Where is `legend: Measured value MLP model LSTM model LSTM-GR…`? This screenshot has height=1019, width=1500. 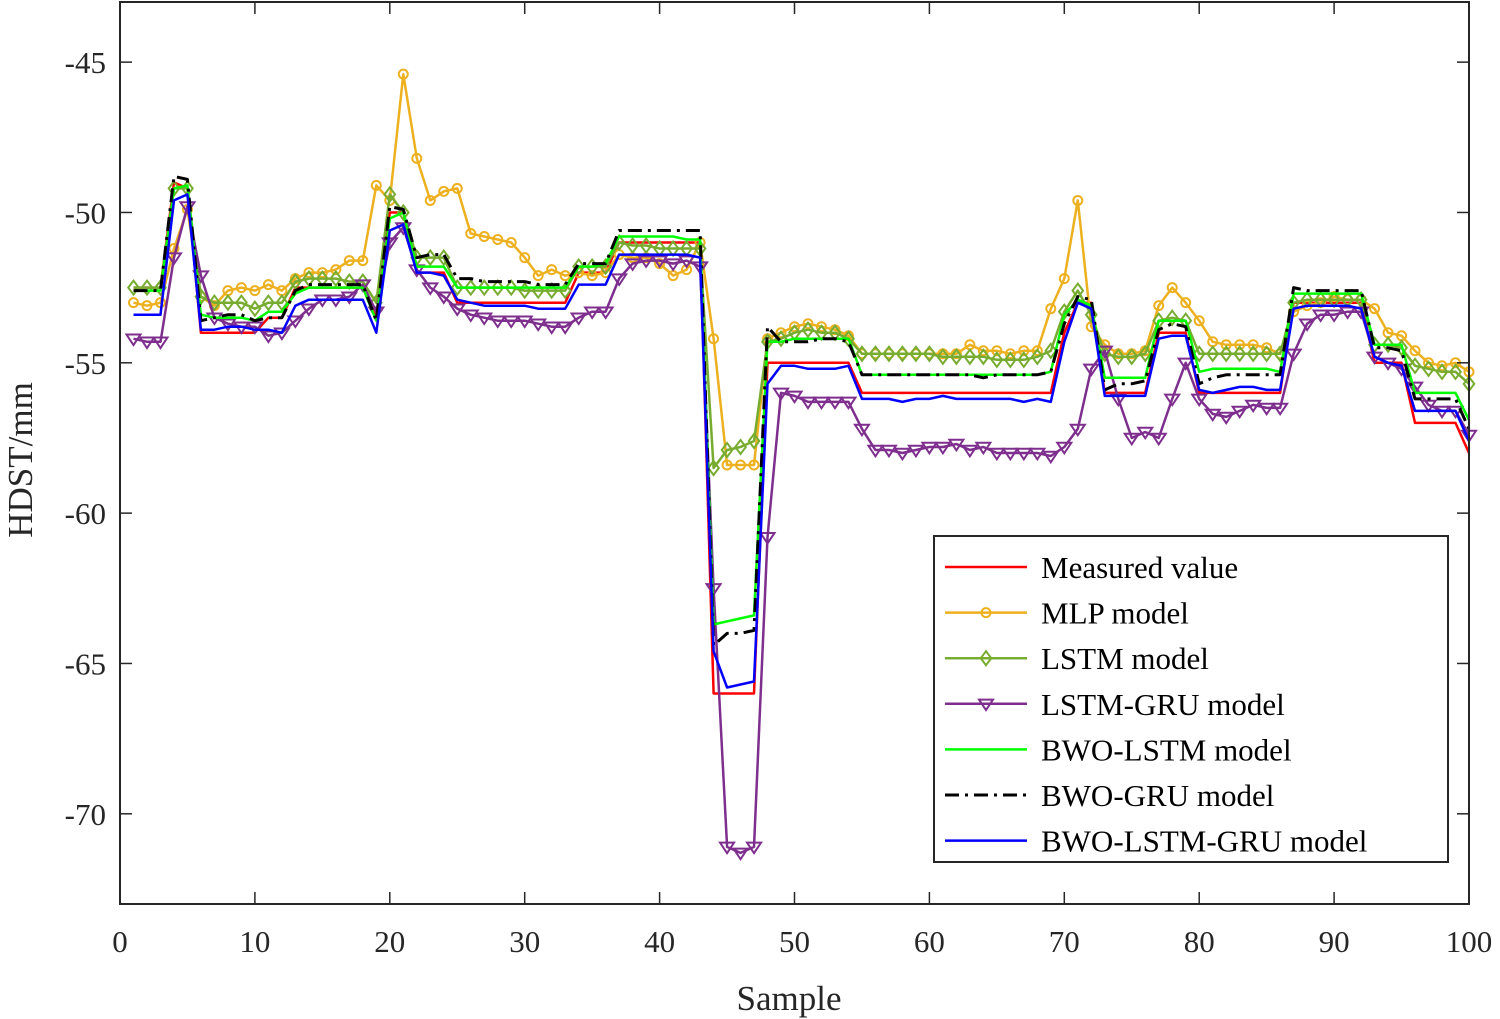 legend: Measured value MLP model LSTM model LSTM-GR… is located at coordinates (1191, 699).